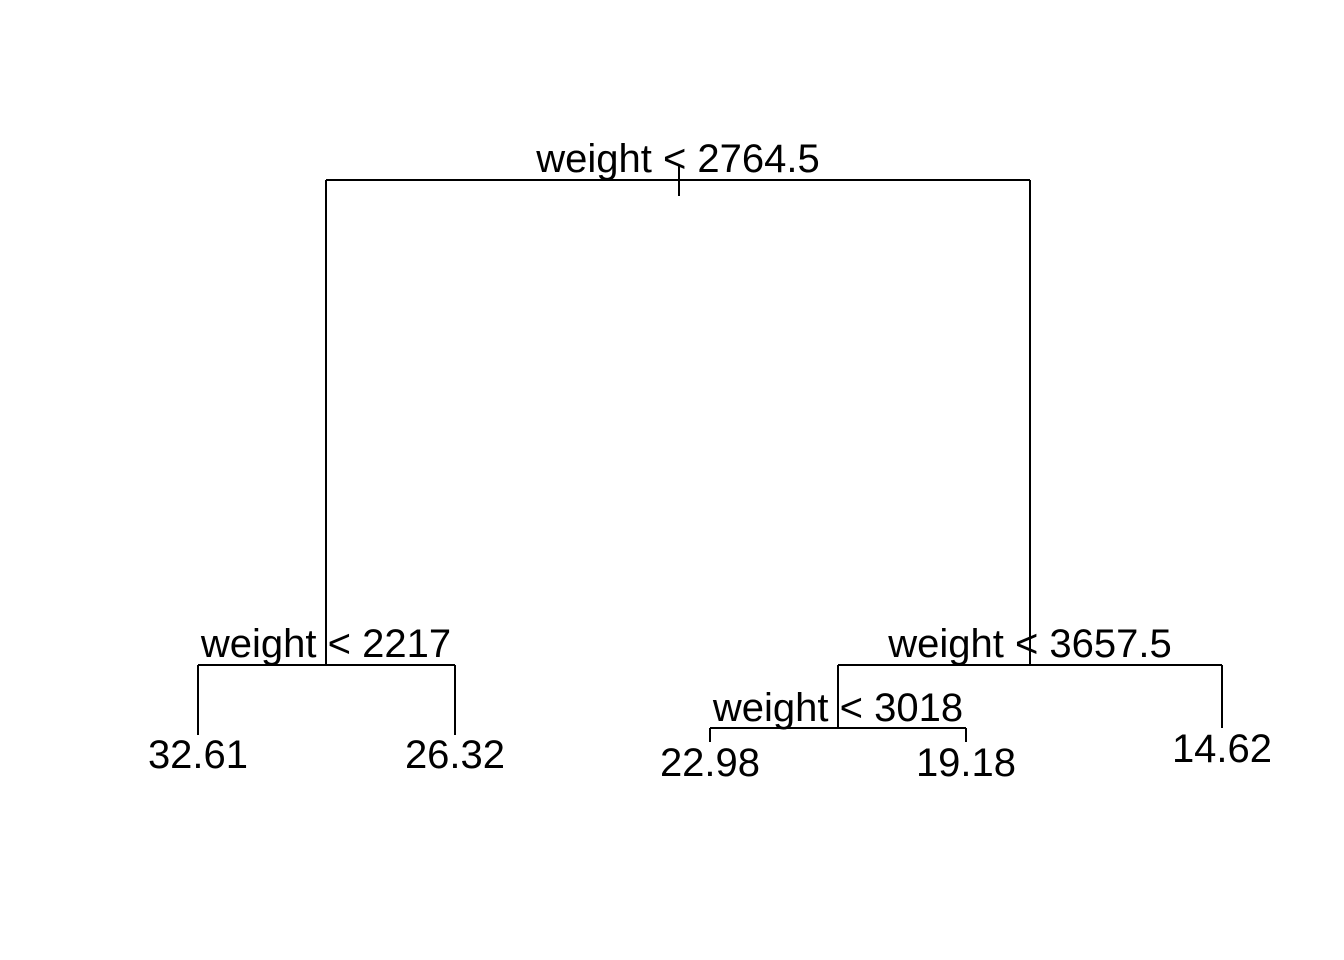  I want to click on leaf-value-label: 26.32, so click(455, 755).